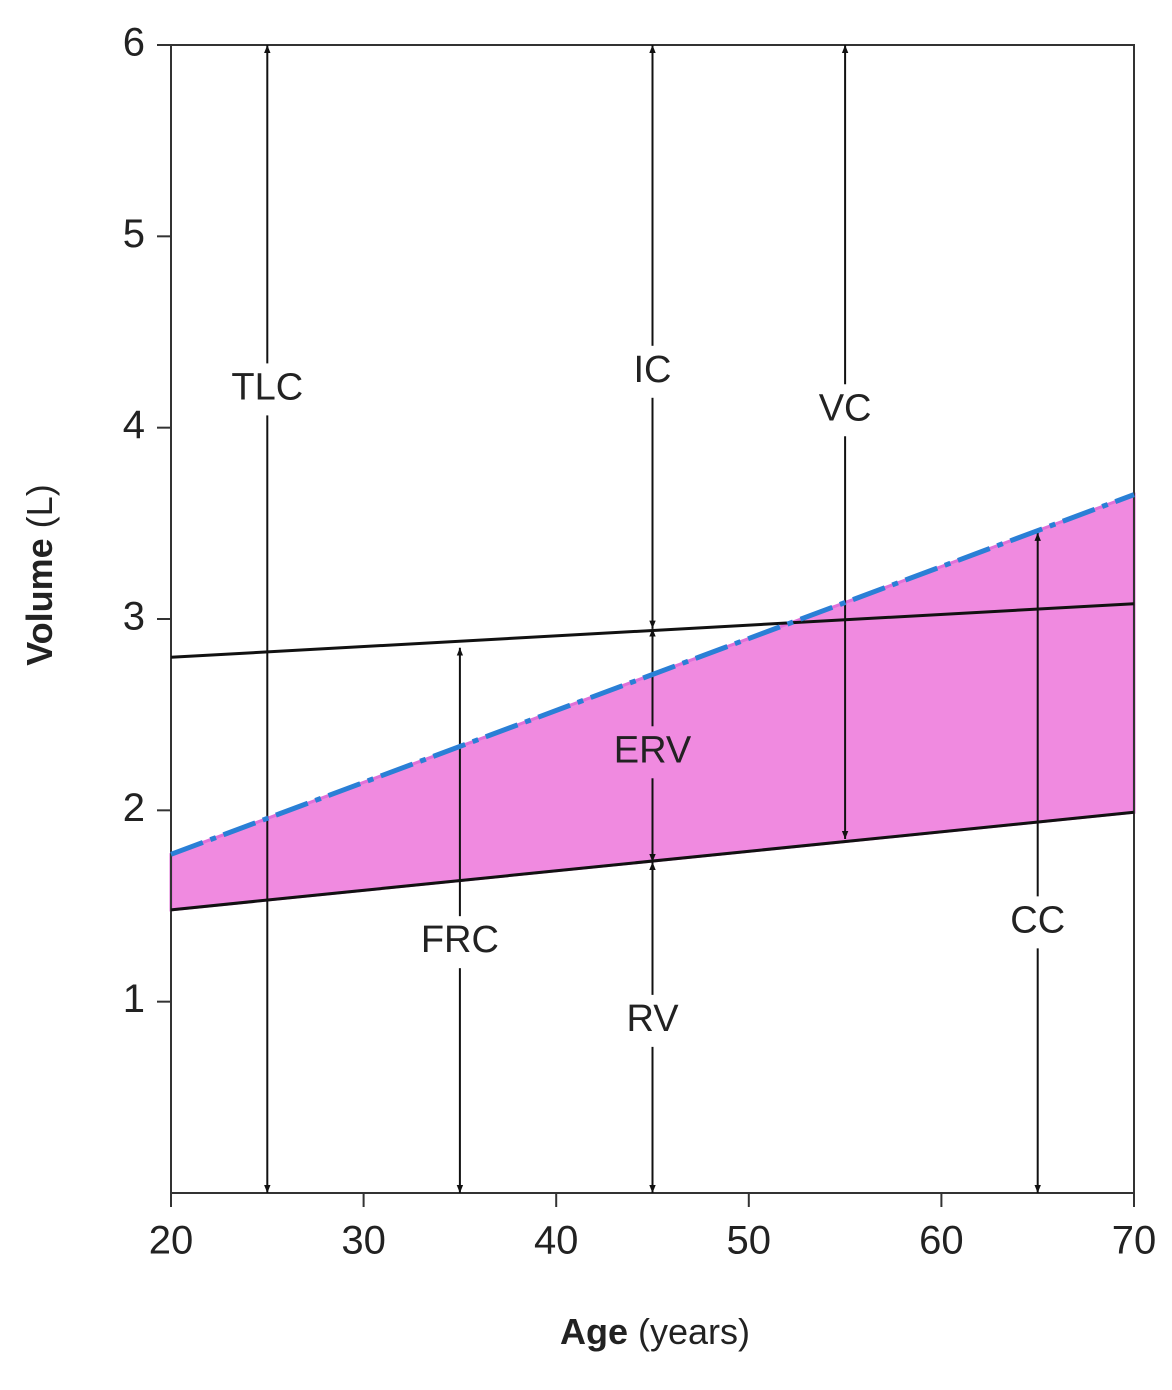  I want to click on x-tick-label: 40, so click(556, 1241).